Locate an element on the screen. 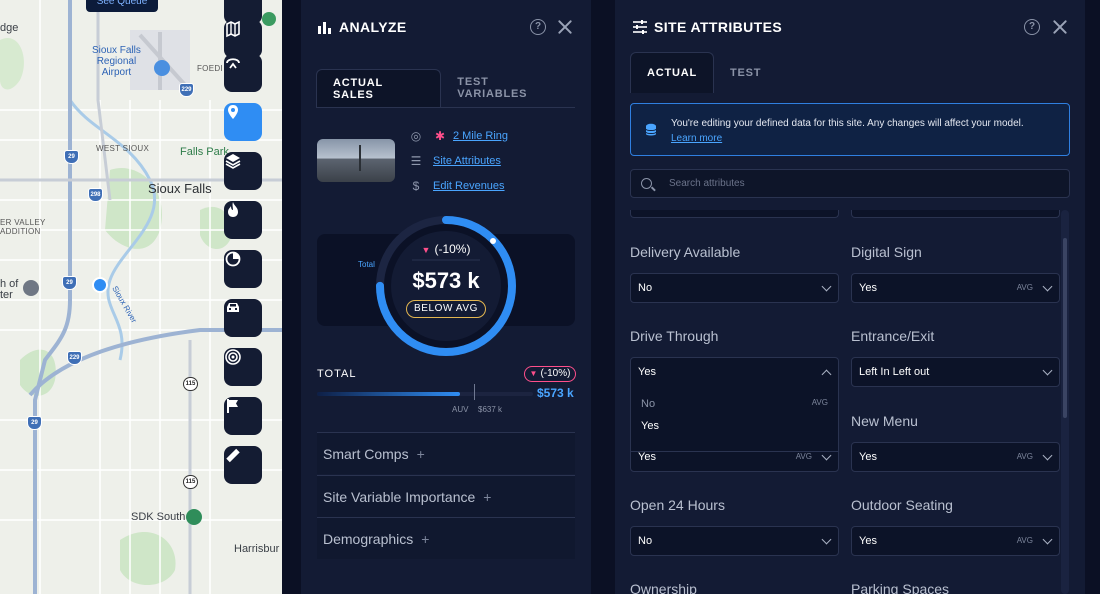 The image size is (1100, 594). pie-chart-icon is located at coordinates (243, 269).